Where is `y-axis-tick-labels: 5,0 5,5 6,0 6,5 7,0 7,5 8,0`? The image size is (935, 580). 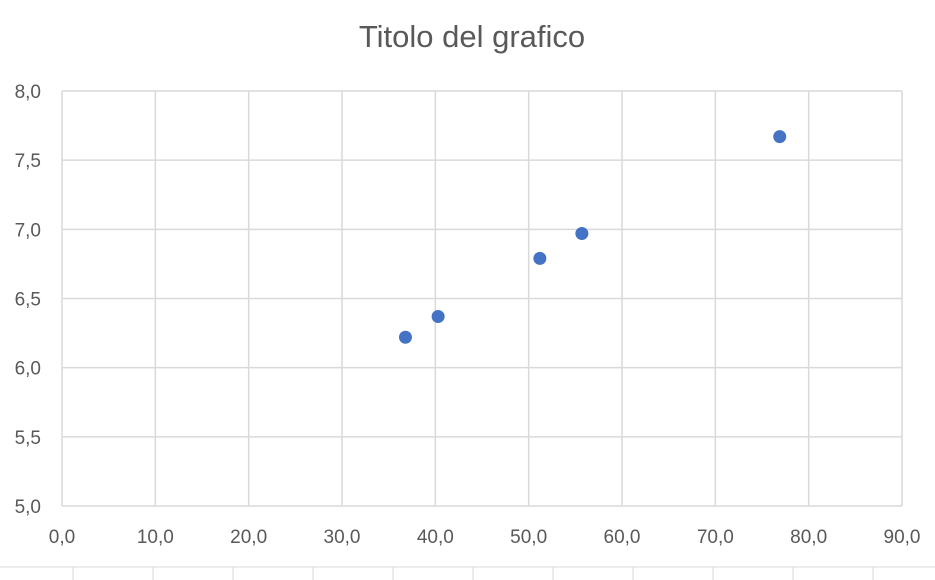 y-axis-tick-labels: 5,0 5,5 6,0 6,5 7,0 7,5 8,0 is located at coordinates (28, 300).